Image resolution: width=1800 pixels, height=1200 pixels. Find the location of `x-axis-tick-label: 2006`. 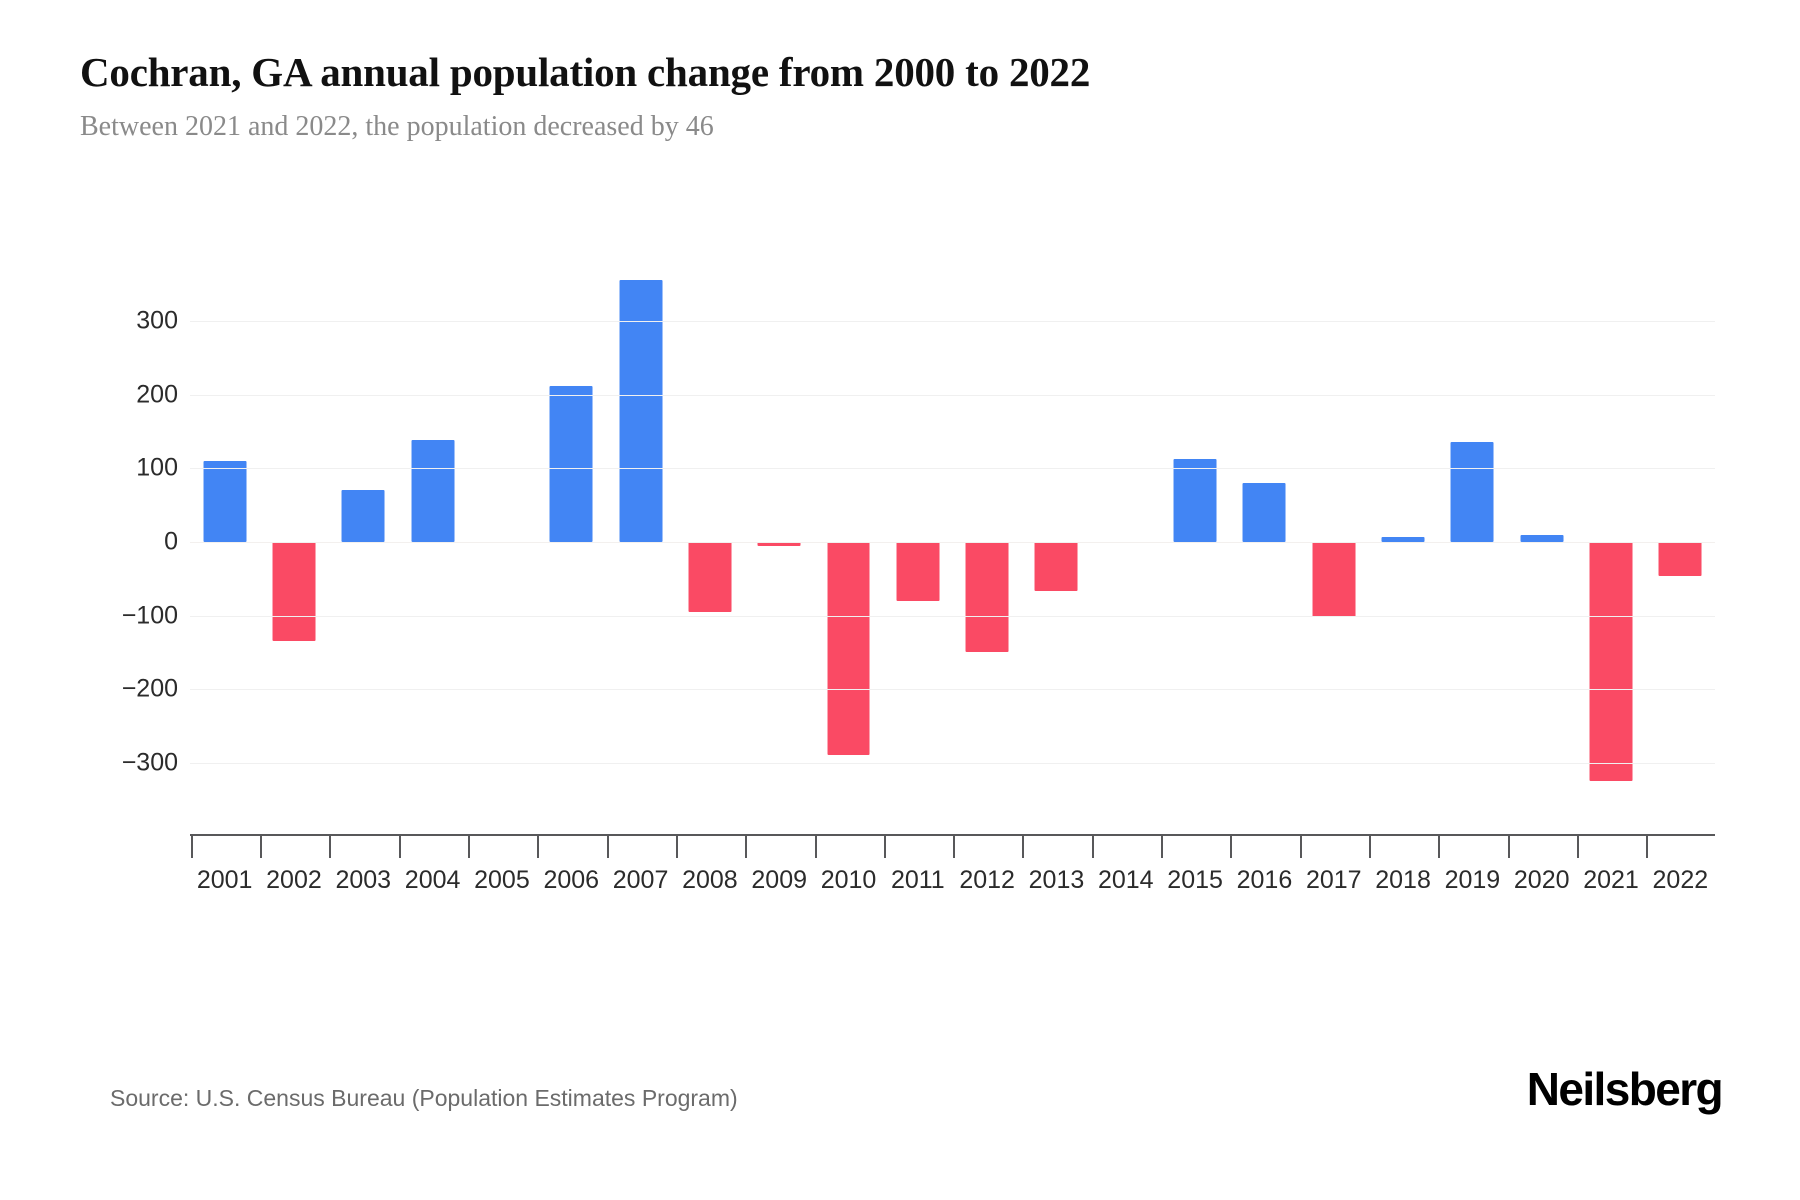

x-axis-tick-label: 2006 is located at coordinates (571, 880).